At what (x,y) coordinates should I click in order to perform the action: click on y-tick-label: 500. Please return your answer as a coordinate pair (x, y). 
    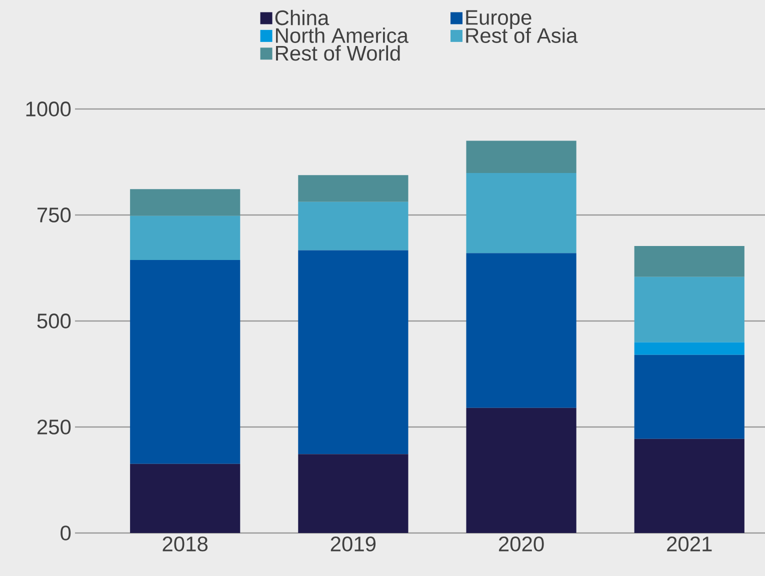
    Looking at the image, I should click on (54, 321).